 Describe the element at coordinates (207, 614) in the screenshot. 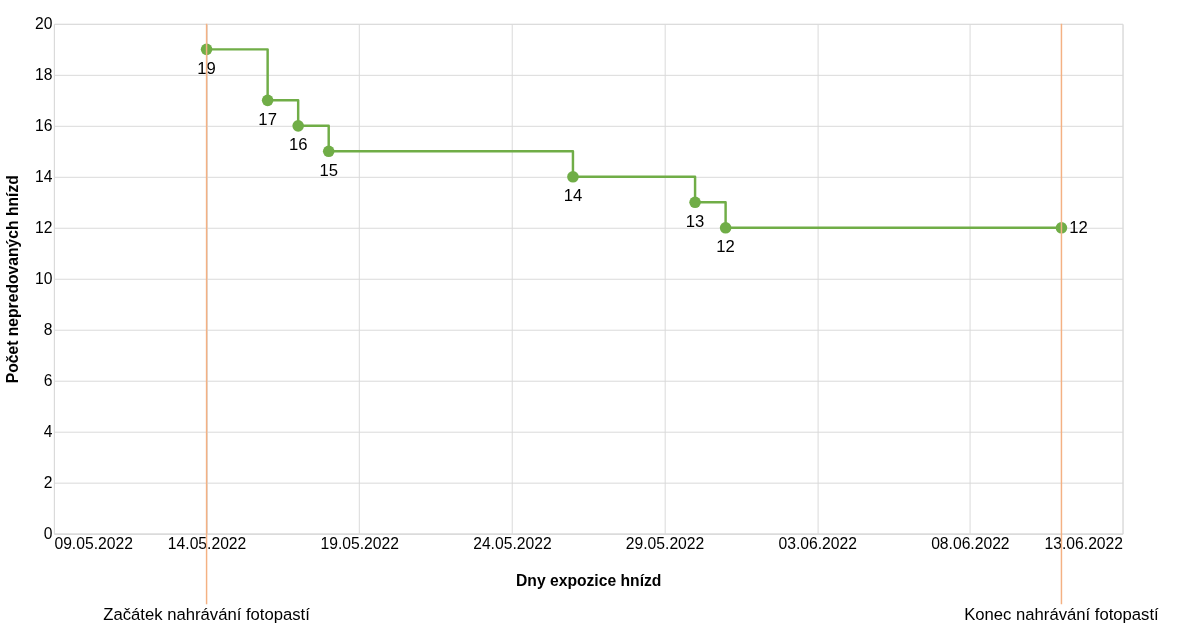

I see `ref-line-label: Začátek nahrávání fotopastí` at that location.